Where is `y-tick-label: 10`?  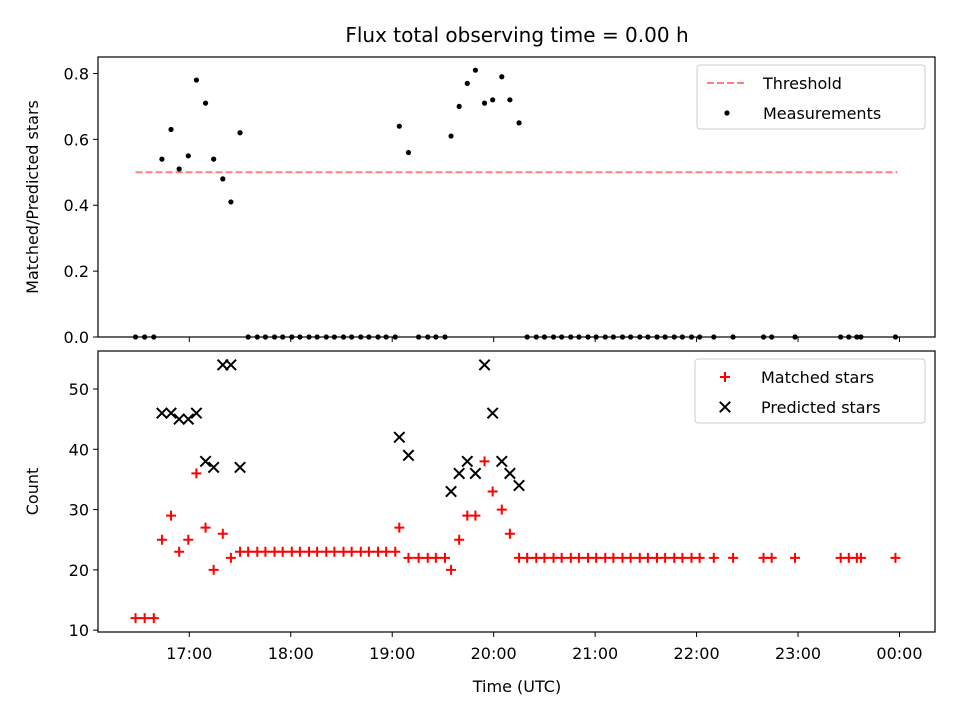
y-tick-label: 10 is located at coordinates (79, 630).